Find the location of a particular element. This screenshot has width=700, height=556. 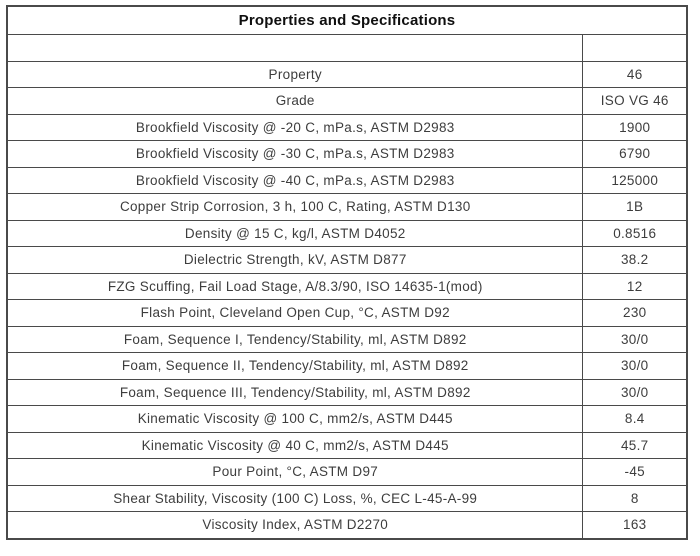

table-row: Viscosity Index, ASTM D2270 163 is located at coordinates (347, 525).